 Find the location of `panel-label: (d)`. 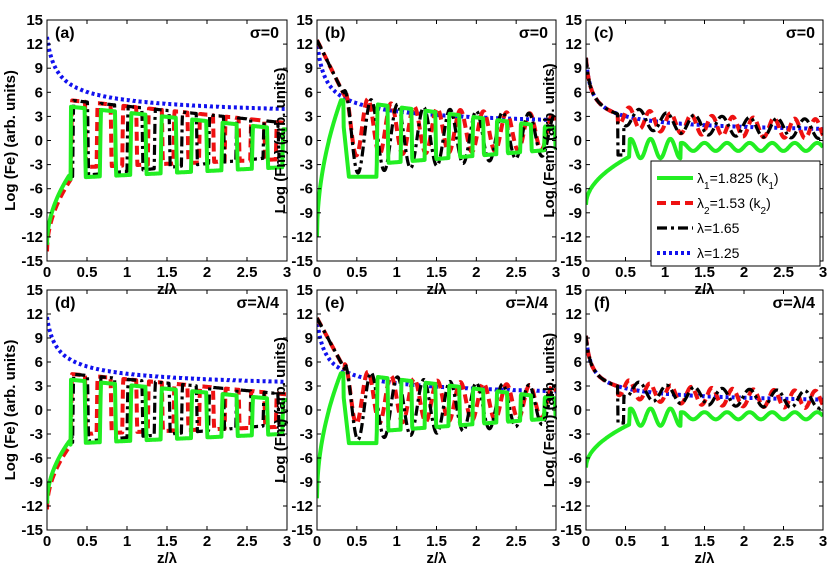

panel-label: (d) is located at coordinates (65, 303).